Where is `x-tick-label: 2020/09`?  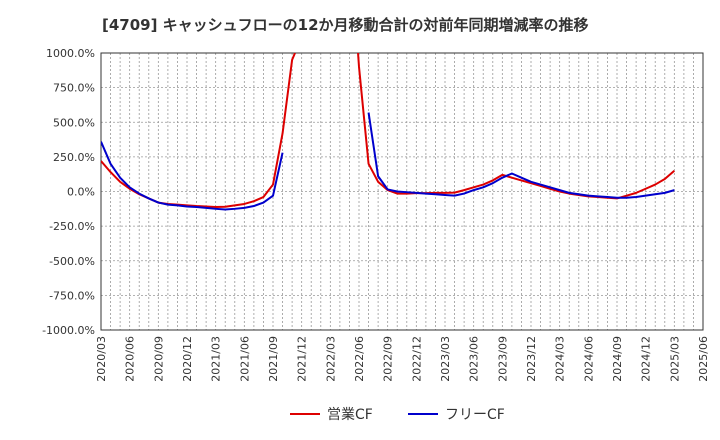 x-tick-label: 2020/09 is located at coordinates (158, 359).